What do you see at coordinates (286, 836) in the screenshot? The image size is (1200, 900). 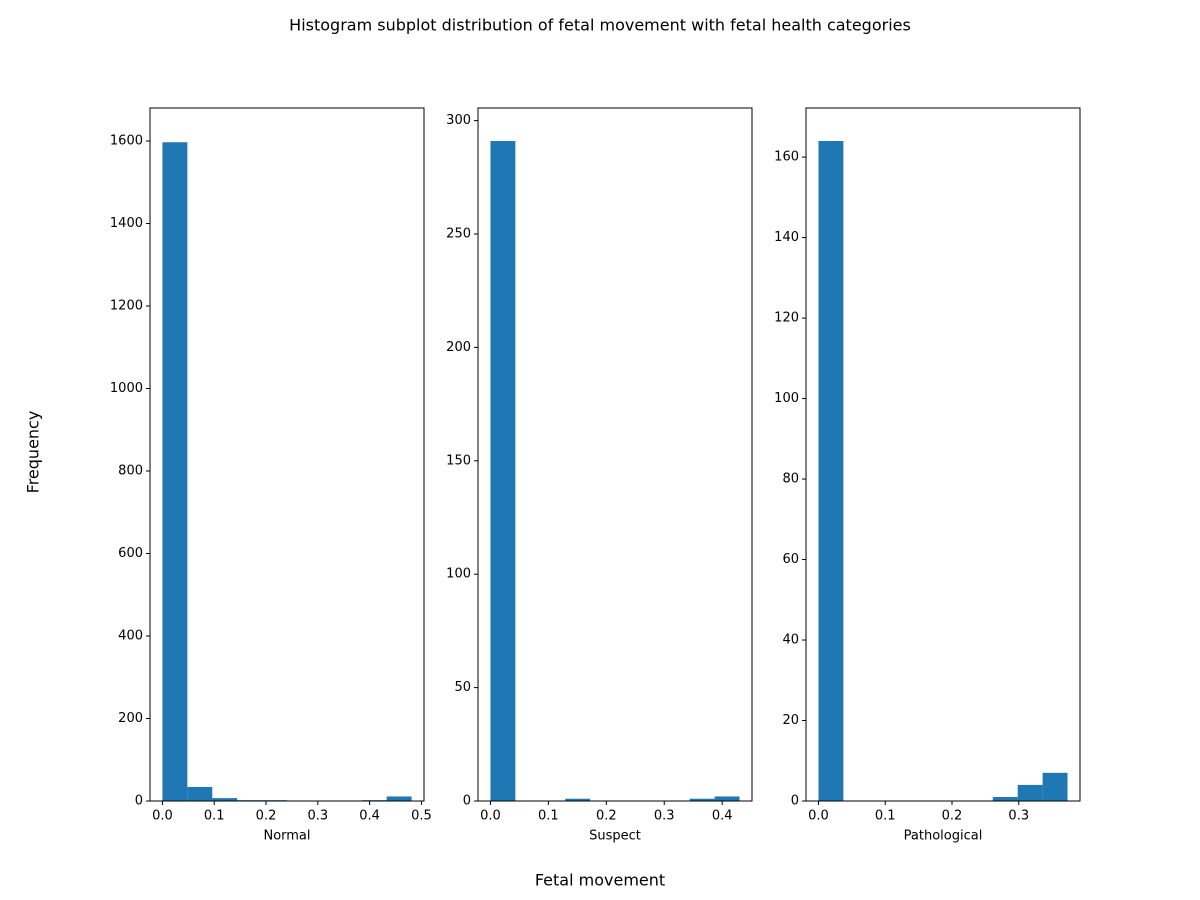 I see `subplot-x-label: Normal` at bounding box center [286, 836].